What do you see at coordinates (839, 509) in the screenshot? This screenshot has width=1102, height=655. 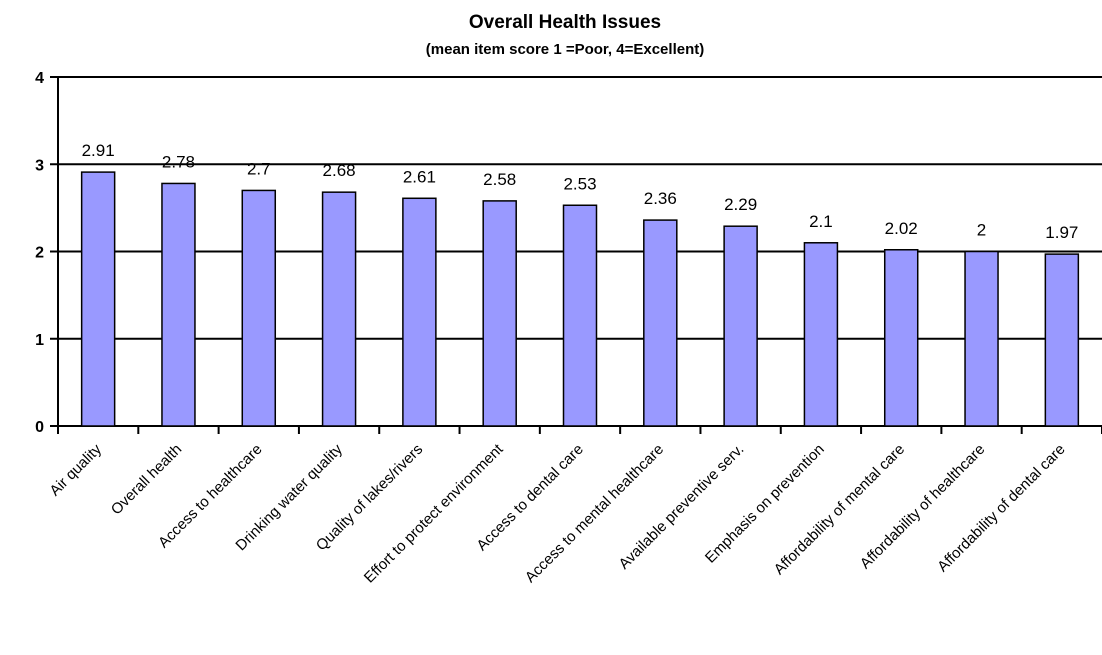 I see `x-tick-label: Affordability of mental care` at bounding box center [839, 509].